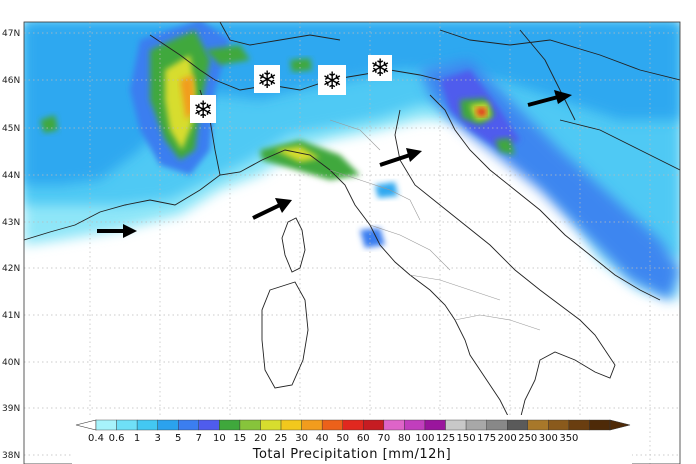 Image resolution: width=696 pixels, height=464 pixels. What do you see at coordinates (137, 438) in the screenshot?
I see `colorbar-tick-label: 1` at bounding box center [137, 438].